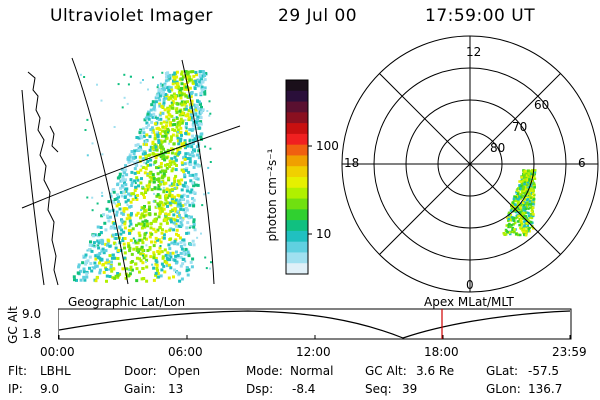 The width and height of the screenshot is (600, 400). I want to click on mode-value: Normal, so click(312, 371).